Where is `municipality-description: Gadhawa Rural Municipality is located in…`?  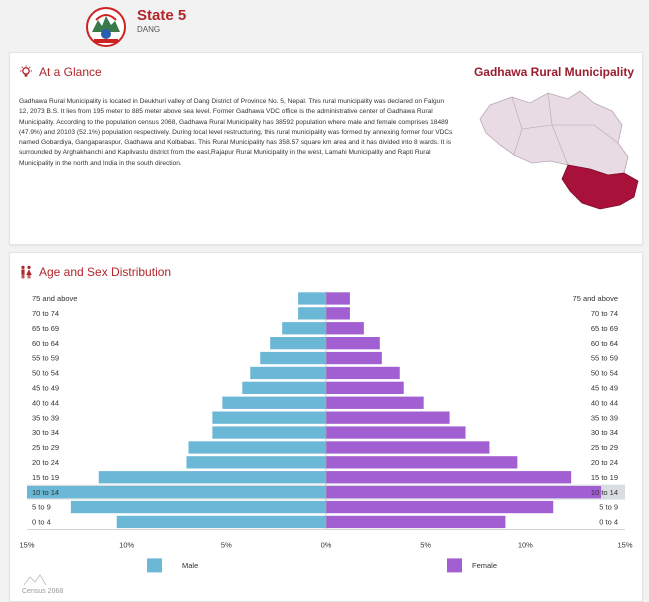 municipality-description: Gadhawa Rural Municipality is located in… is located at coordinates (236, 132).